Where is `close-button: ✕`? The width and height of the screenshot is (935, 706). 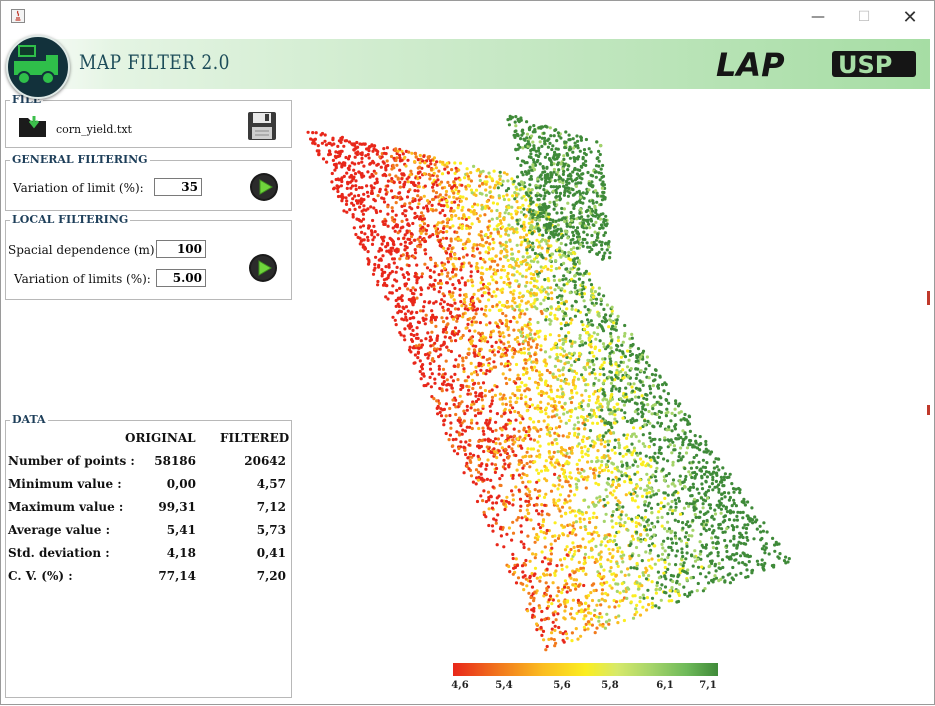 close-button: ✕ is located at coordinates (910, 17).